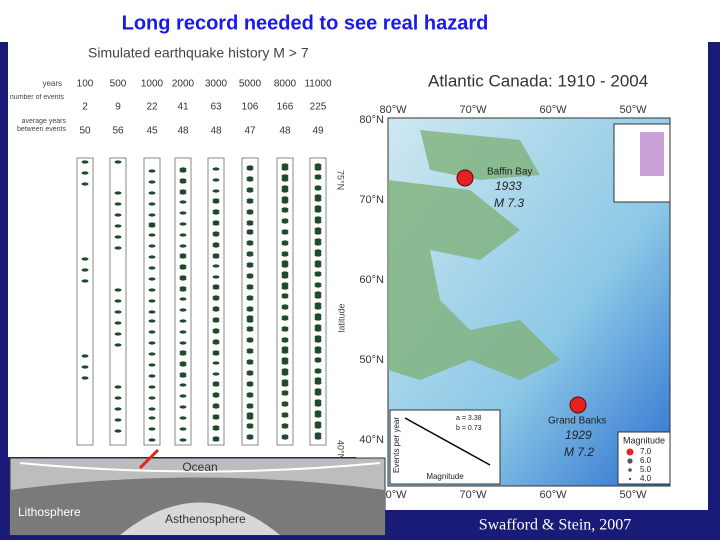 The height and width of the screenshot is (545, 720). What do you see at coordinates (646, 451) in the screenshot?
I see `legend-label: 7.0` at bounding box center [646, 451].